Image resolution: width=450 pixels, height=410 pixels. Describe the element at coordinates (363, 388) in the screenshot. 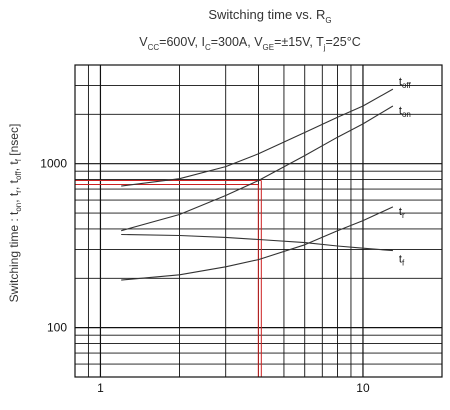

I see `x-tick-label: 10` at that location.